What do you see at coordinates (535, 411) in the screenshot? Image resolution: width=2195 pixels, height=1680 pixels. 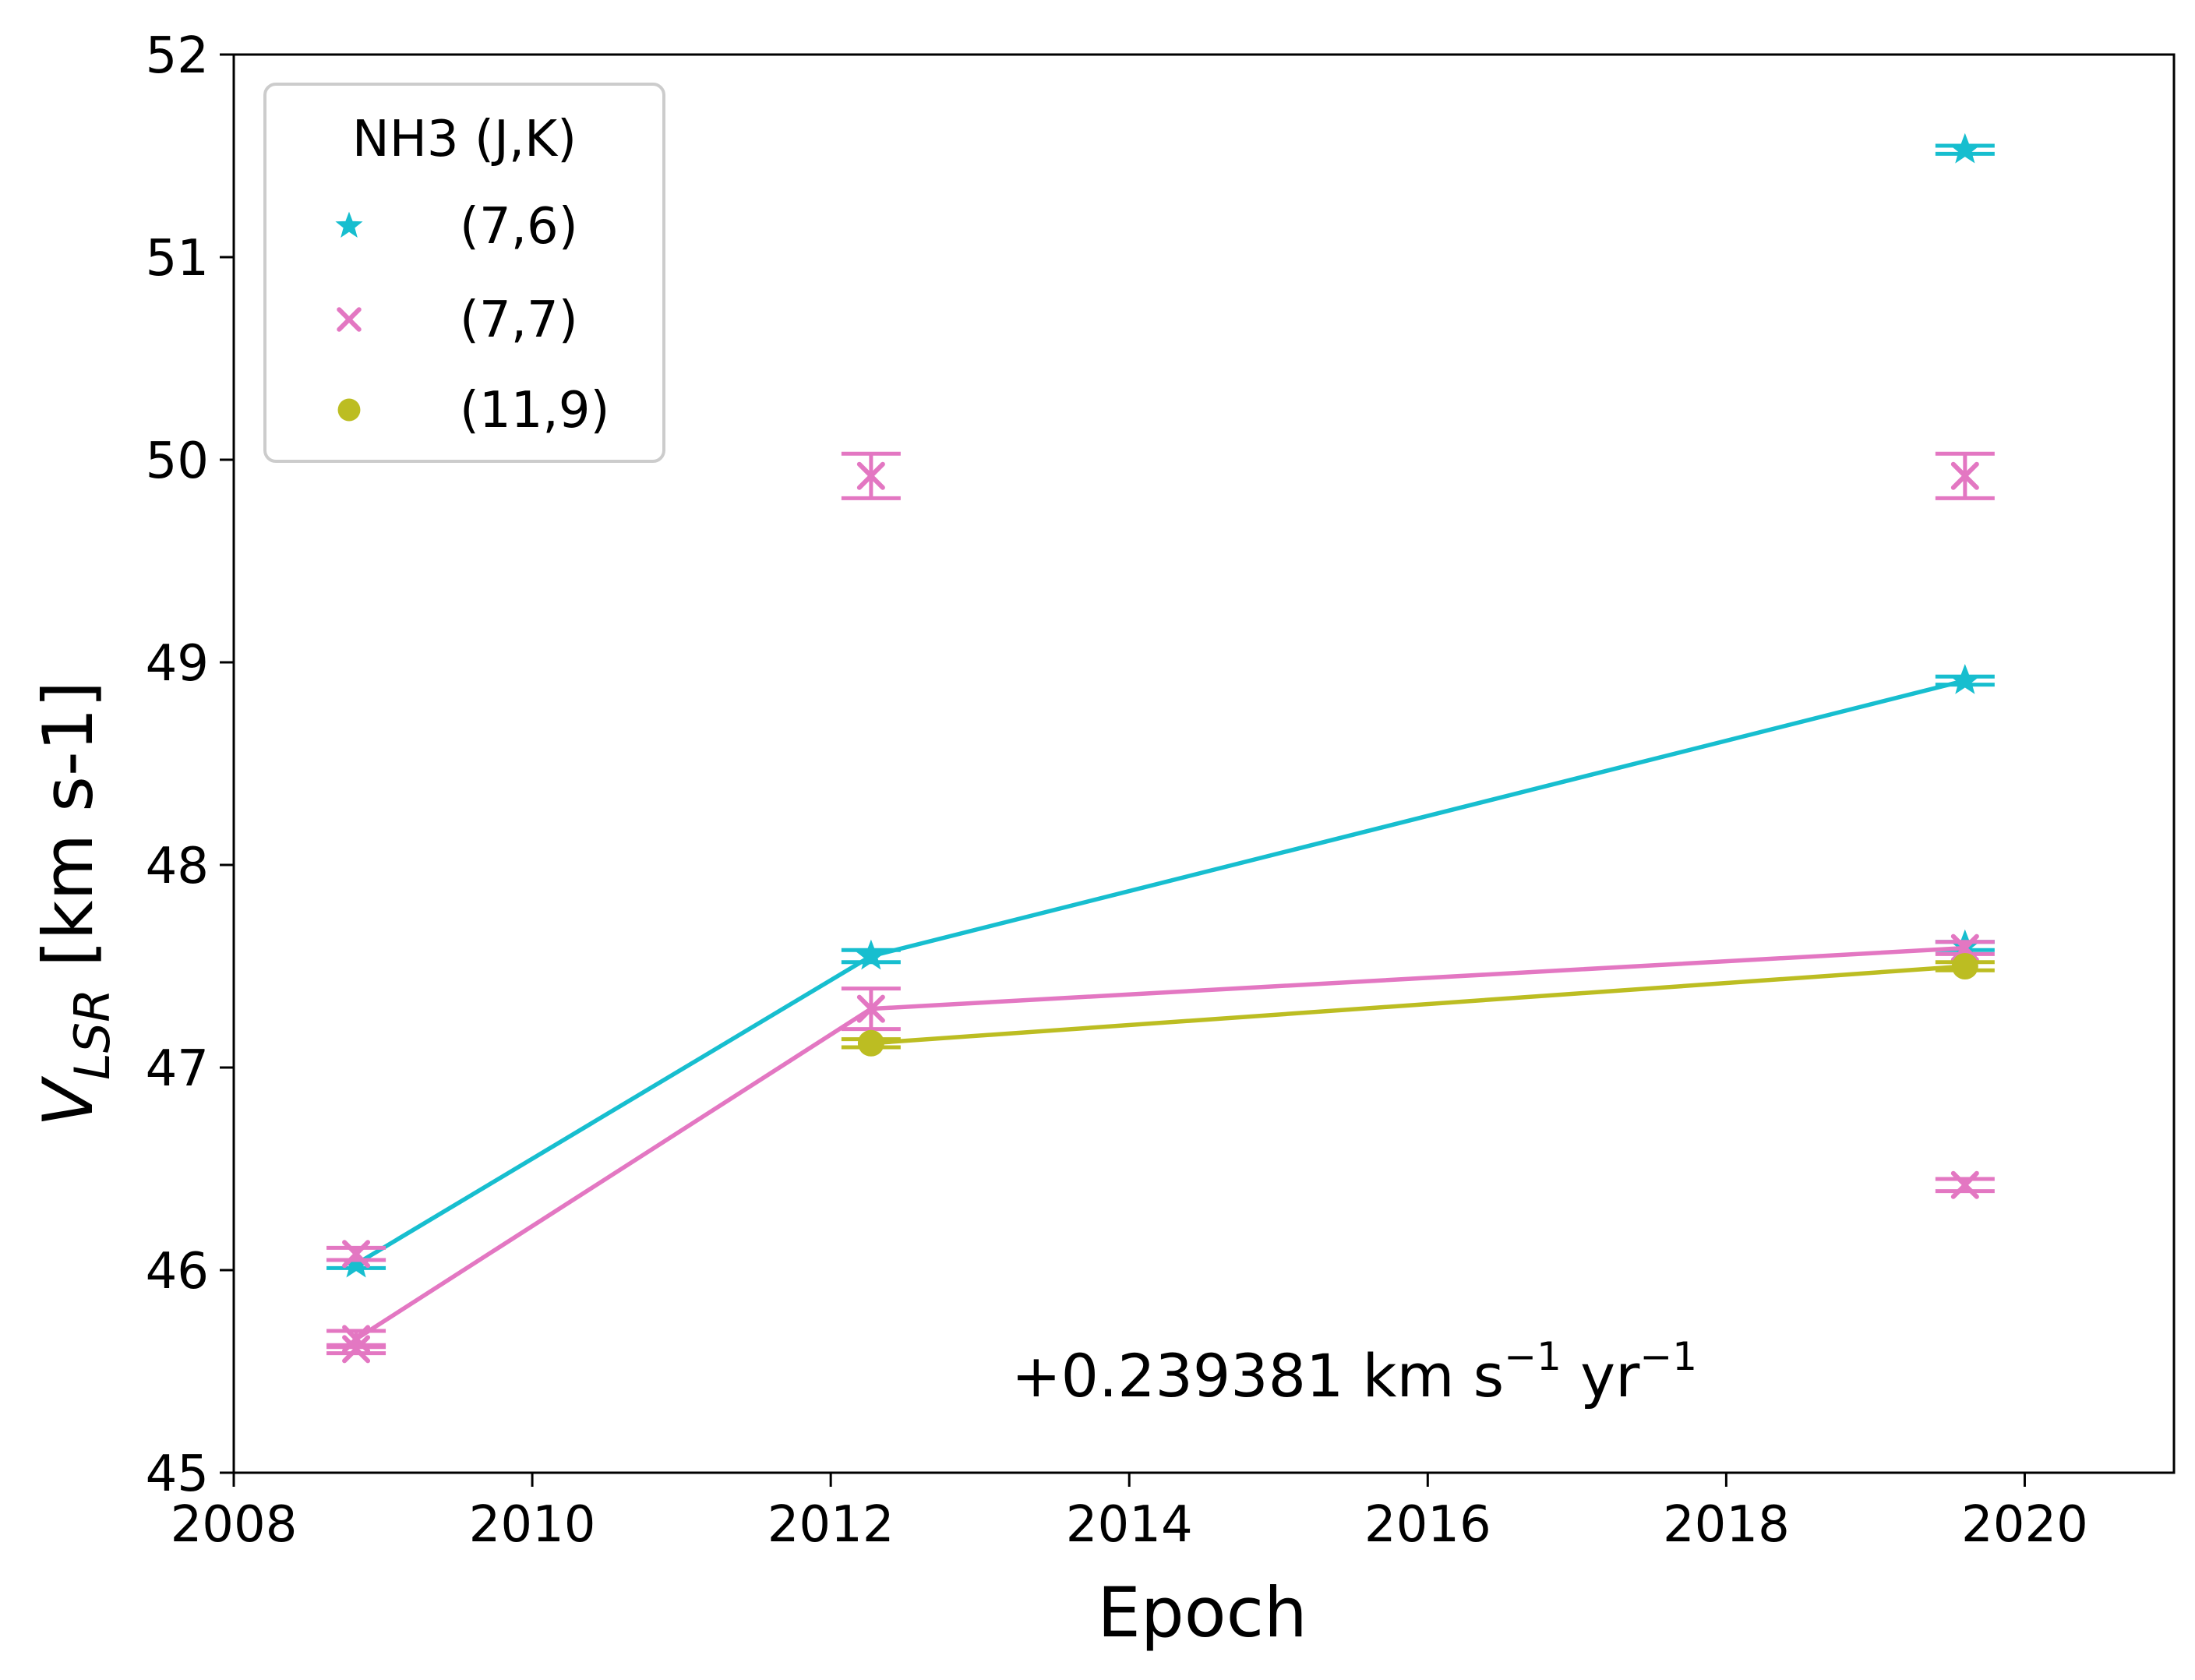 I see `legend-label-2: (11,9)` at bounding box center [535, 411].